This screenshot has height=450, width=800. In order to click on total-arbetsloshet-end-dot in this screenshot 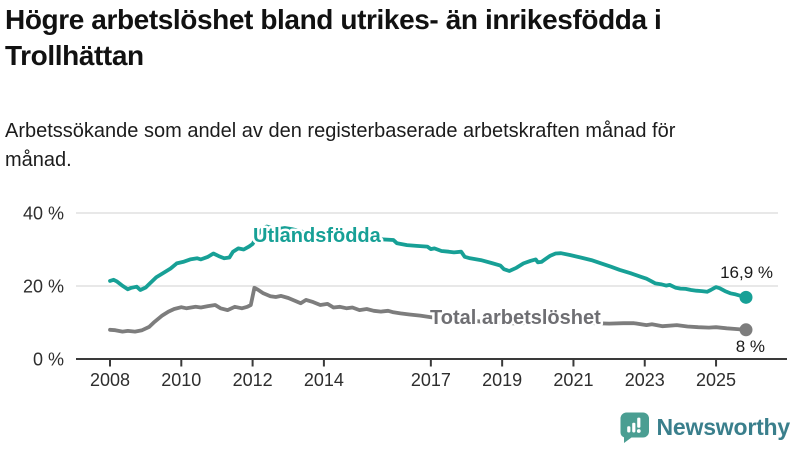, I will do `click(746, 330)`.